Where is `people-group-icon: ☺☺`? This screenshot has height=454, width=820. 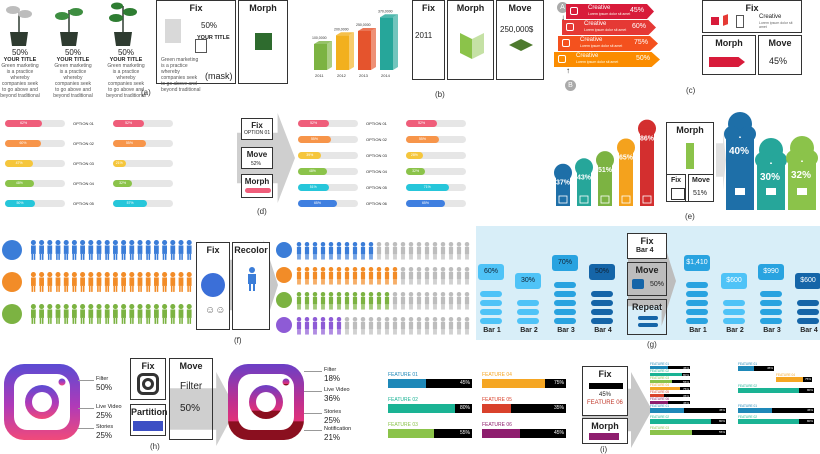 people-group-icon: ☺☺ is located at coordinates (215, 310).